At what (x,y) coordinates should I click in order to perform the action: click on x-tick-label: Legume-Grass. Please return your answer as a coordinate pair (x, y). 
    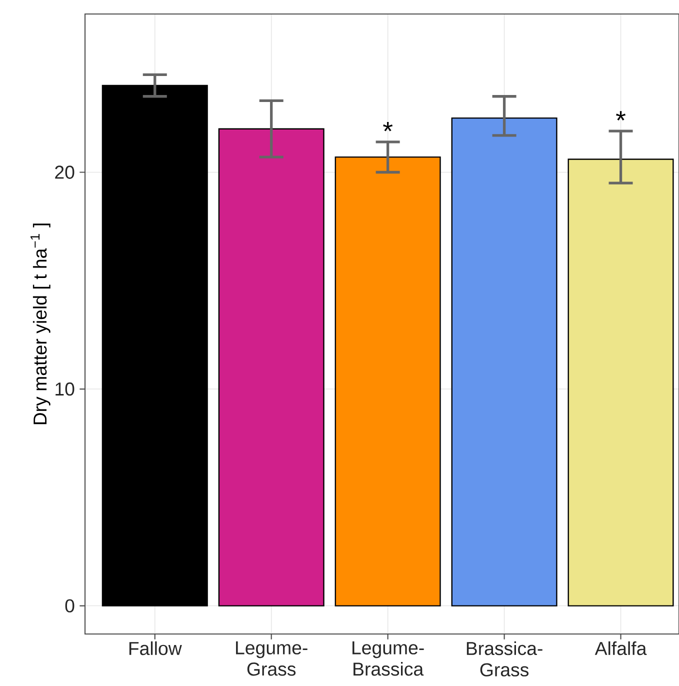
    Looking at the image, I should click on (272, 658).